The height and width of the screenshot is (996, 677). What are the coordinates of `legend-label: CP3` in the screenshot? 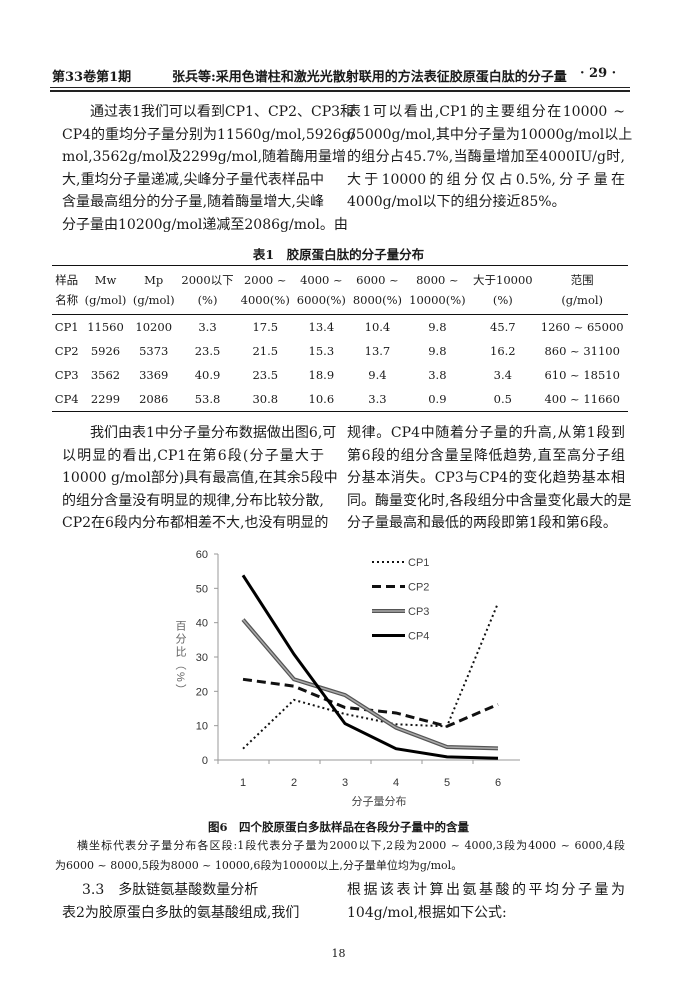 It's located at (418, 612).